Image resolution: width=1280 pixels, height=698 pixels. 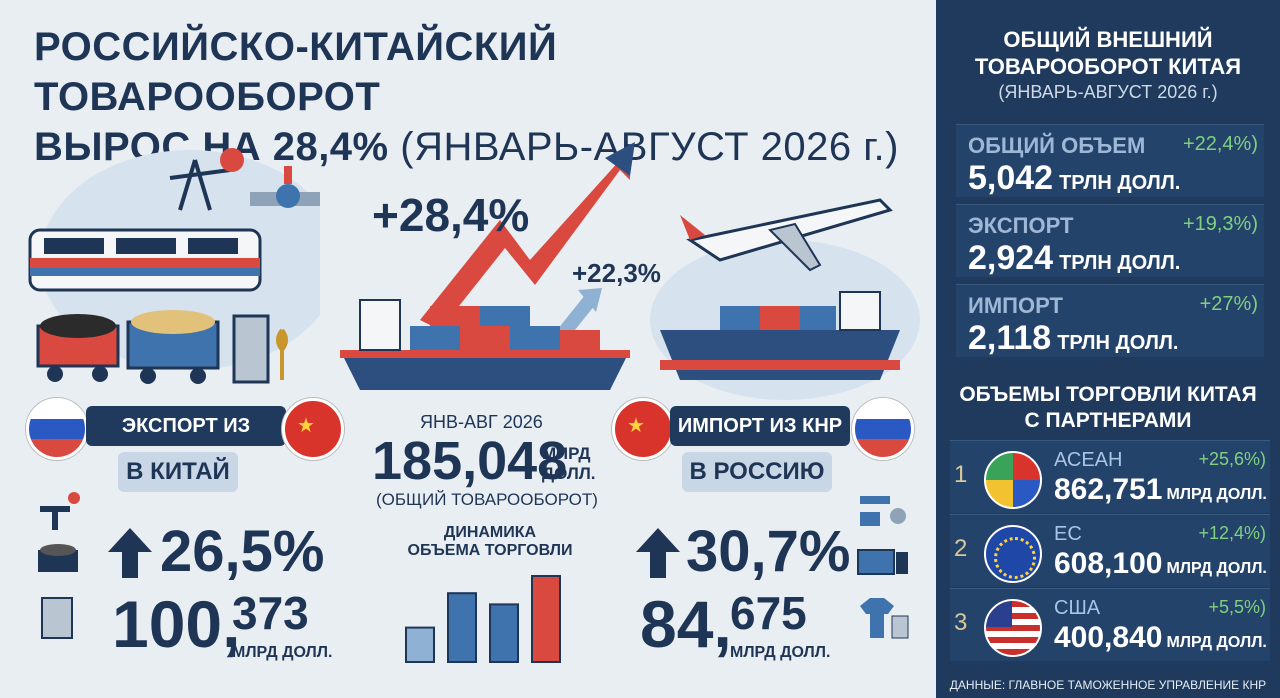 I want to click on partner-rank: 2, so click(x=961, y=548).